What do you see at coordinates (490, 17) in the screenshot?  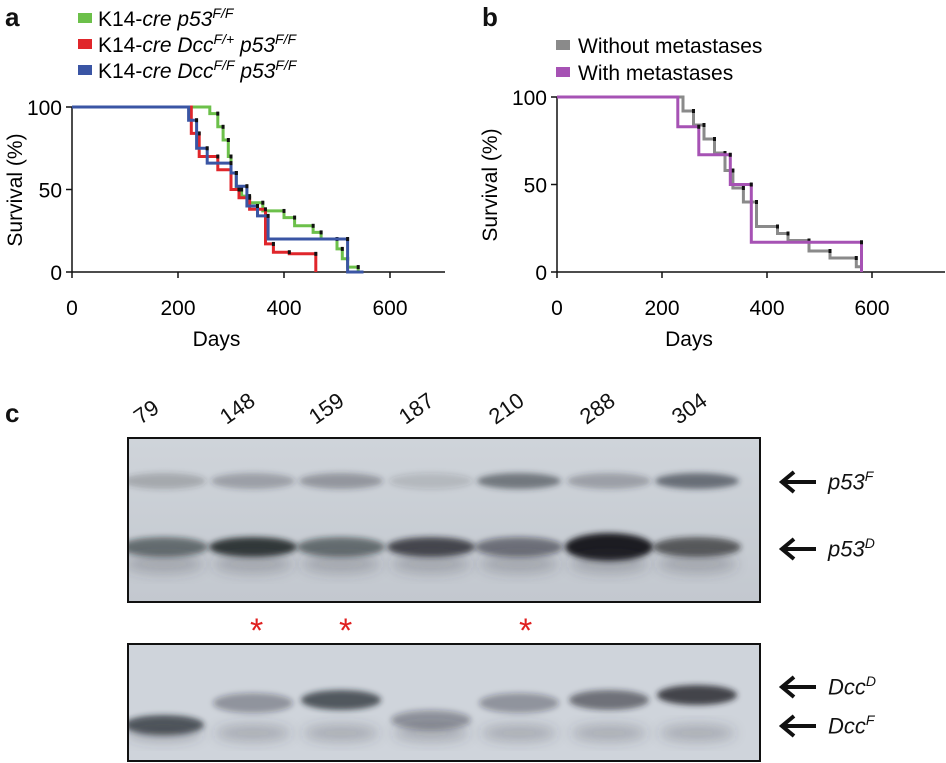 I see `panel-letter-b: b` at bounding box center [490, 17].